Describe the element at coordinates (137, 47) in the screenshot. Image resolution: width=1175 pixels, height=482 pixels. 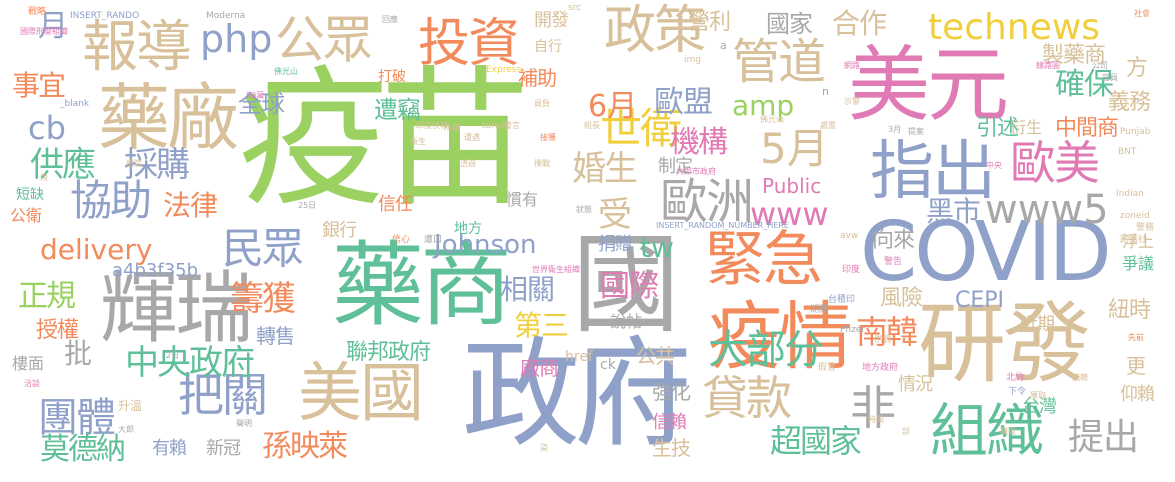
I see `cloud-word: 報導` at that location.